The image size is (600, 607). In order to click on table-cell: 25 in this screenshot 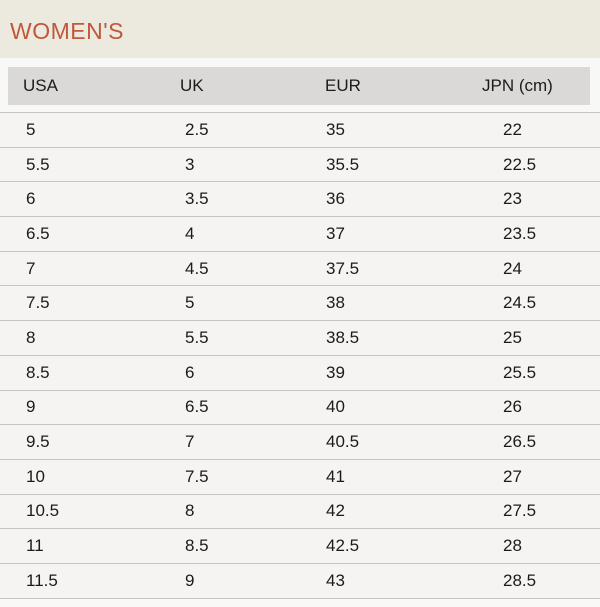, I will do `click(512, 337)`.